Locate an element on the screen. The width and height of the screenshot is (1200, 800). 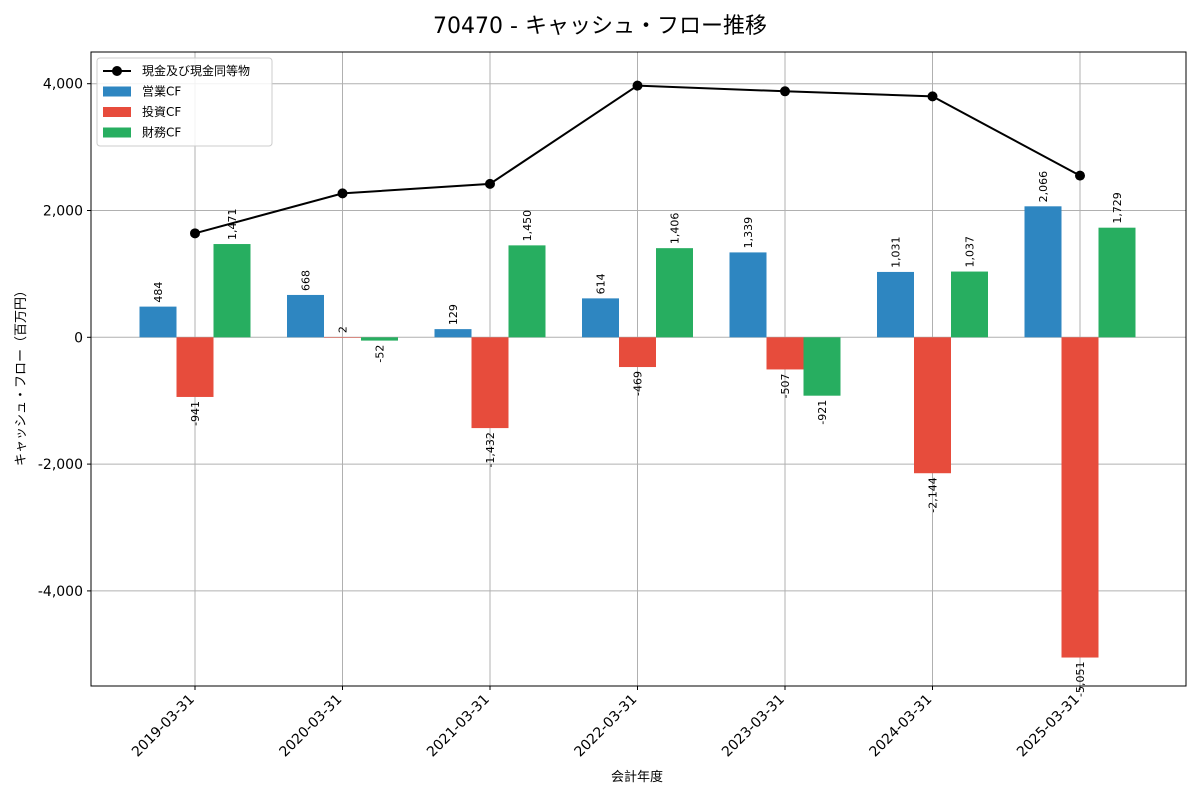
legend-label: 投資CF is located at coordinates (161, 111).